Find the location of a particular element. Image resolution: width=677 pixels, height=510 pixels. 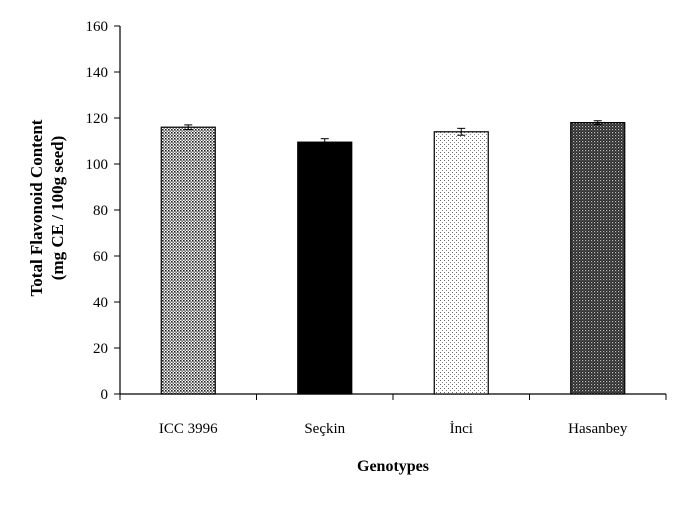

x-tick-label-3: Hasanbey is located at coordinates (598, 429).